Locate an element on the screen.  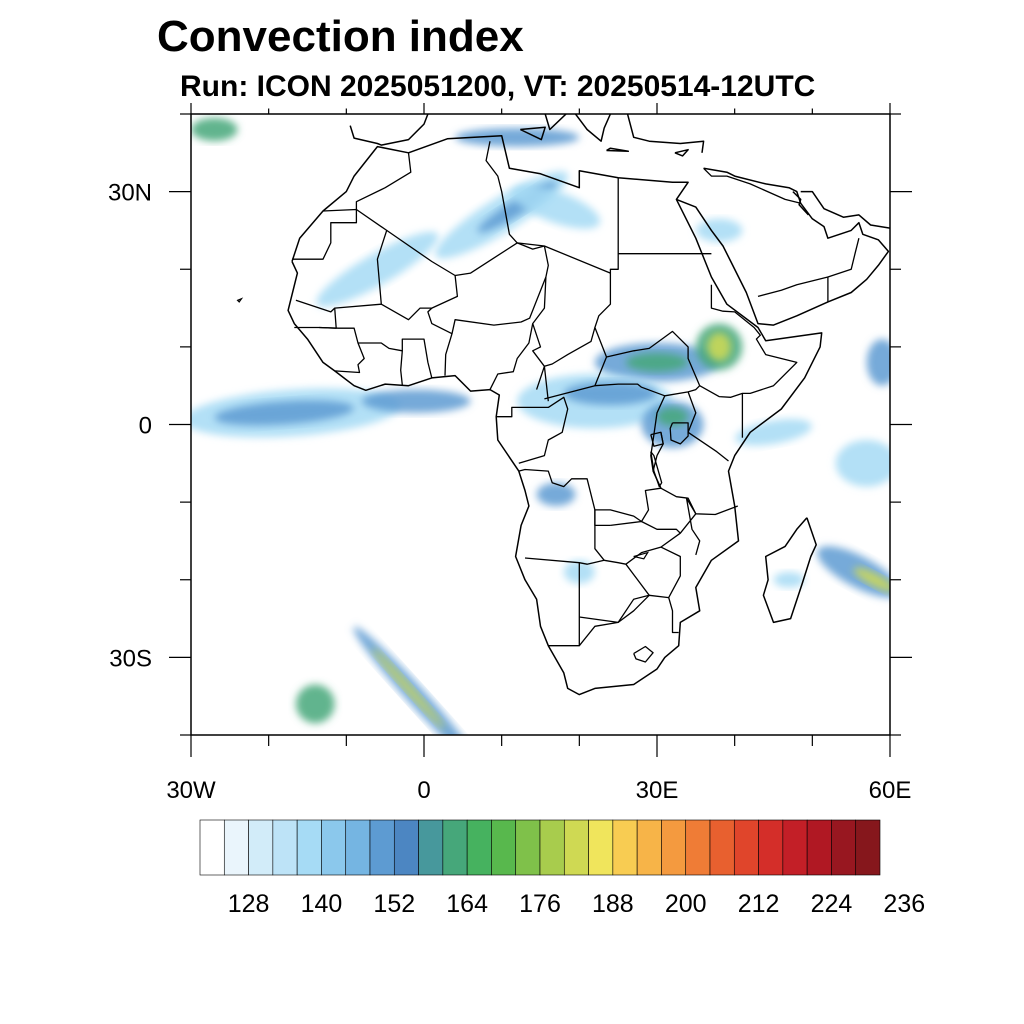
convection-lake-victoria-core is located at coordinates (673, 417).